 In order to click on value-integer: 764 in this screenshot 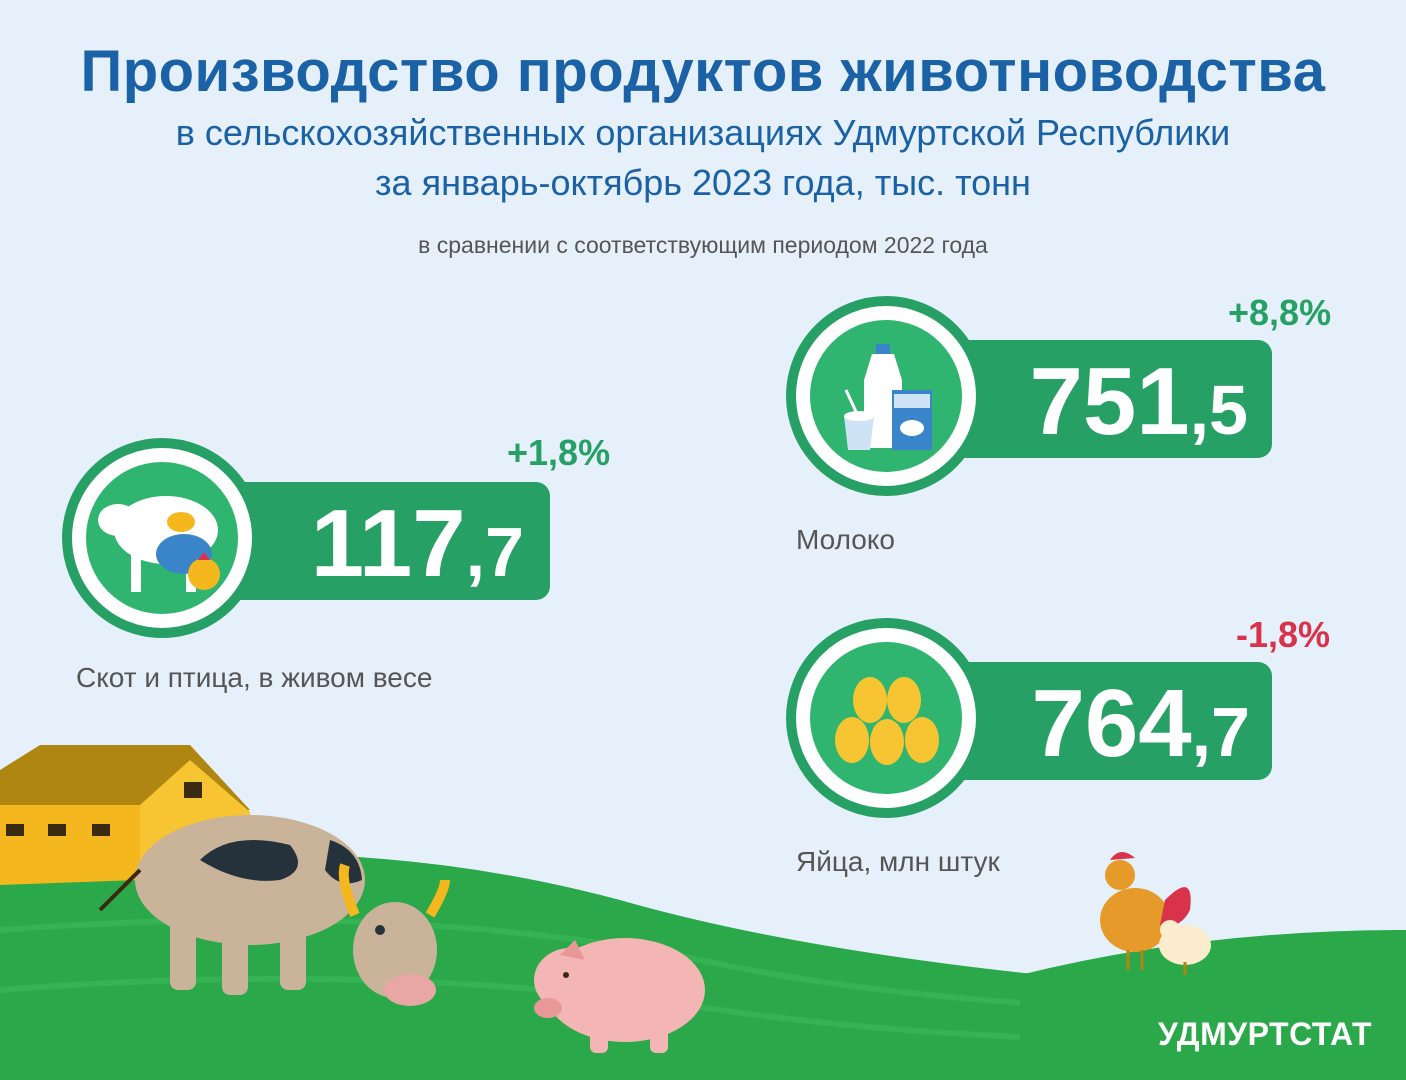, I will do `click(1111, 723)`.